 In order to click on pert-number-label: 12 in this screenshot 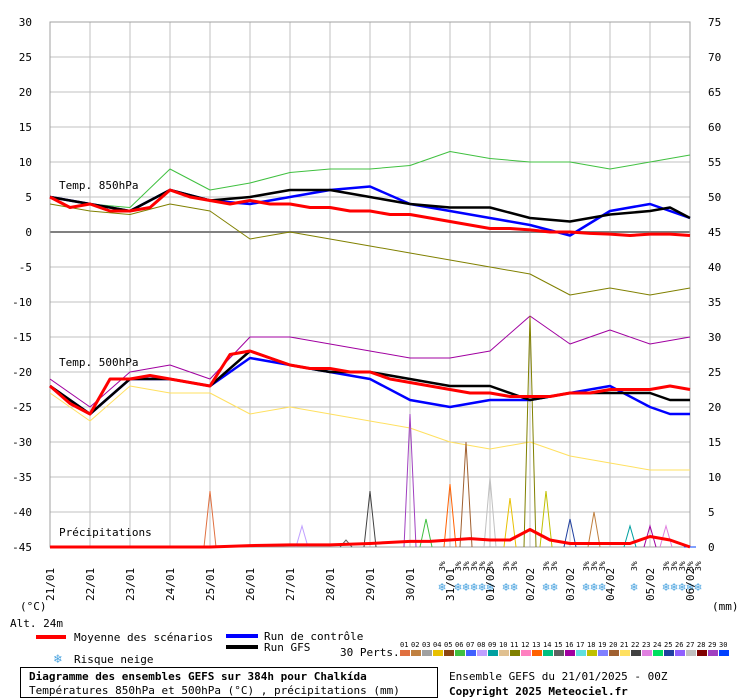, I will do `click(525, 645)`.